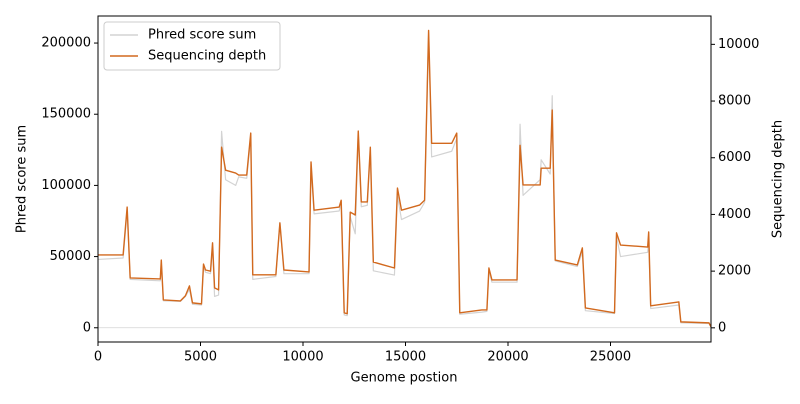 The height and width of the screenshot is (404, 800). I want to click on x-tick-label: 10000, so click(302, 357).